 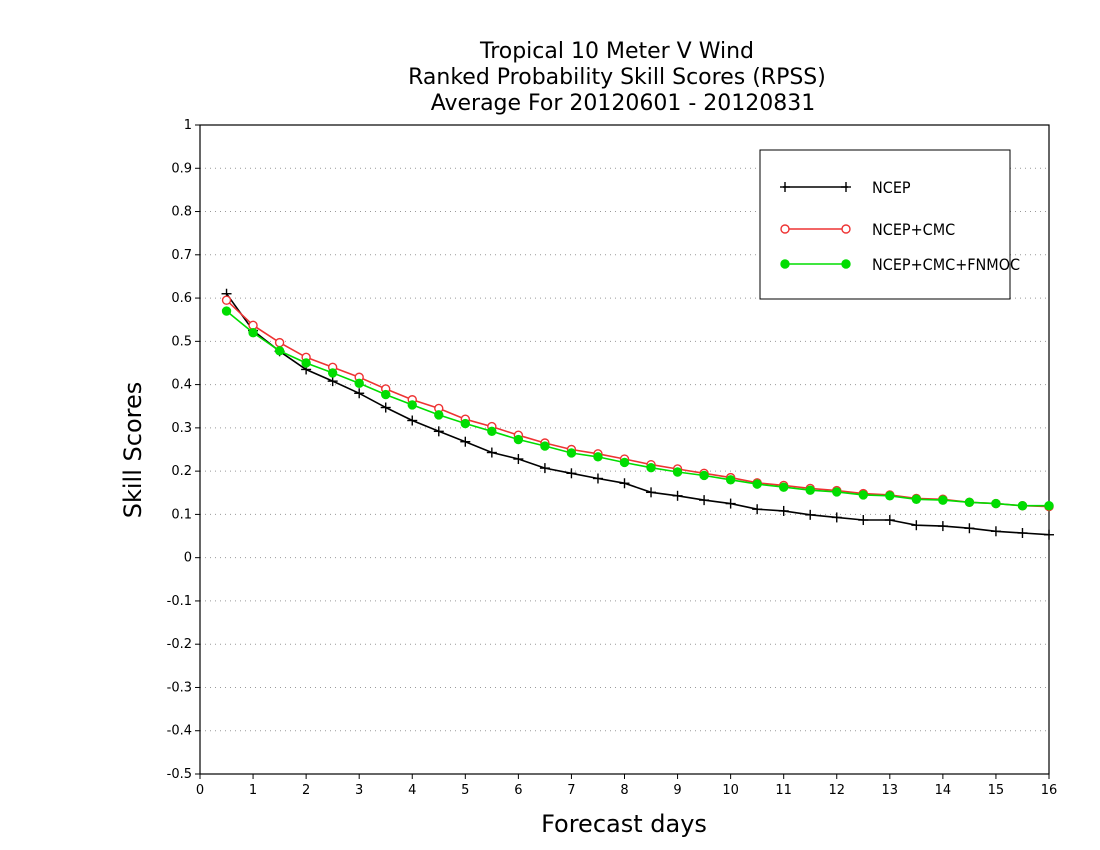 I want to click on x-tick-label: 4, so click(x=412, y=790).